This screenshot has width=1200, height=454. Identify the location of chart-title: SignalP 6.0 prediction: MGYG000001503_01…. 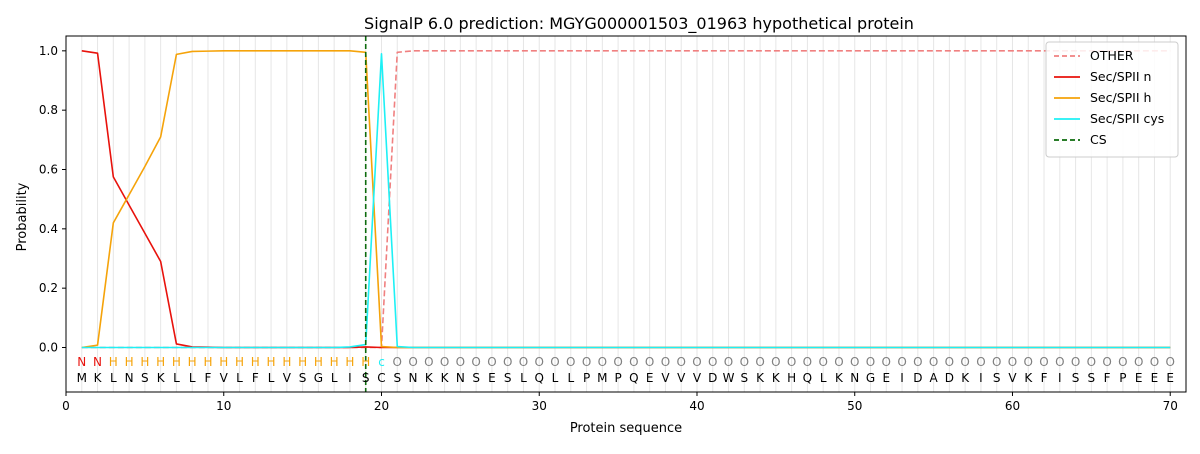
(639, 24).